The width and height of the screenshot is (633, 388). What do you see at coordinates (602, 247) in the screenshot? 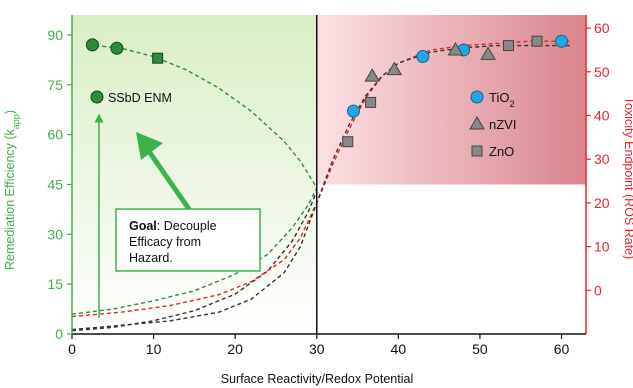
I see `y-right-tick-label: 10` at bounding box center [602, 247].